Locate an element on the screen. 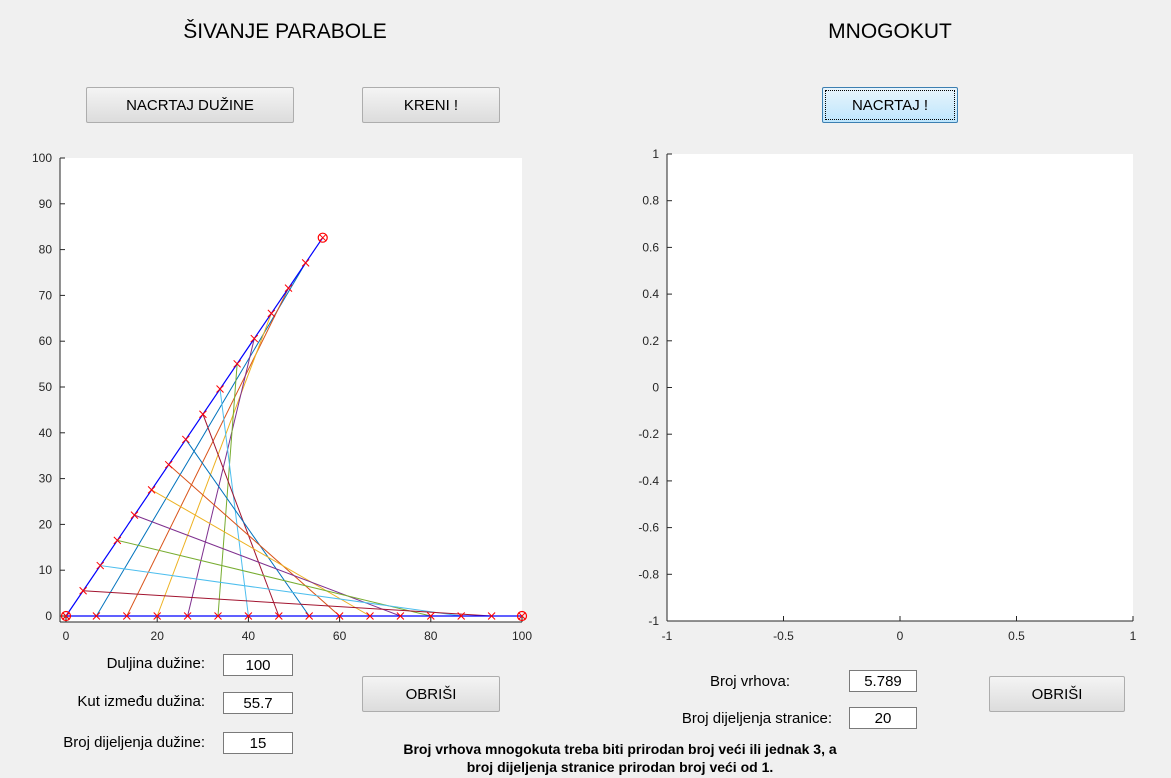 The width and height of the screenshot is (1171, 778). divisions-input: 15 is located at coordinates (258, 743).